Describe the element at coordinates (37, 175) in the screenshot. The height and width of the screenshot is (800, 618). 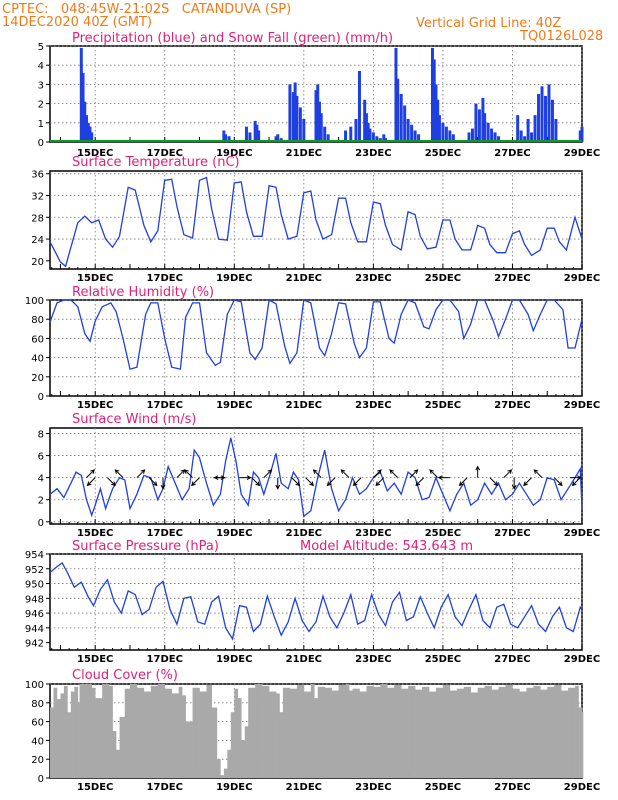
I see `y-tick-label: 36` at that location.